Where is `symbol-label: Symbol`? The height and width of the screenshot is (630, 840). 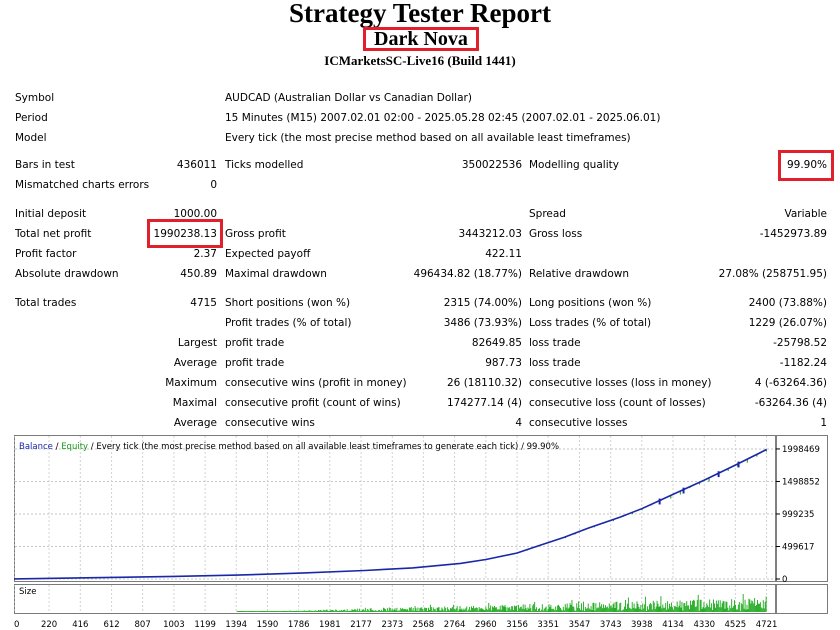 symbol-label: Symbol is located at coordinates (35, 98).